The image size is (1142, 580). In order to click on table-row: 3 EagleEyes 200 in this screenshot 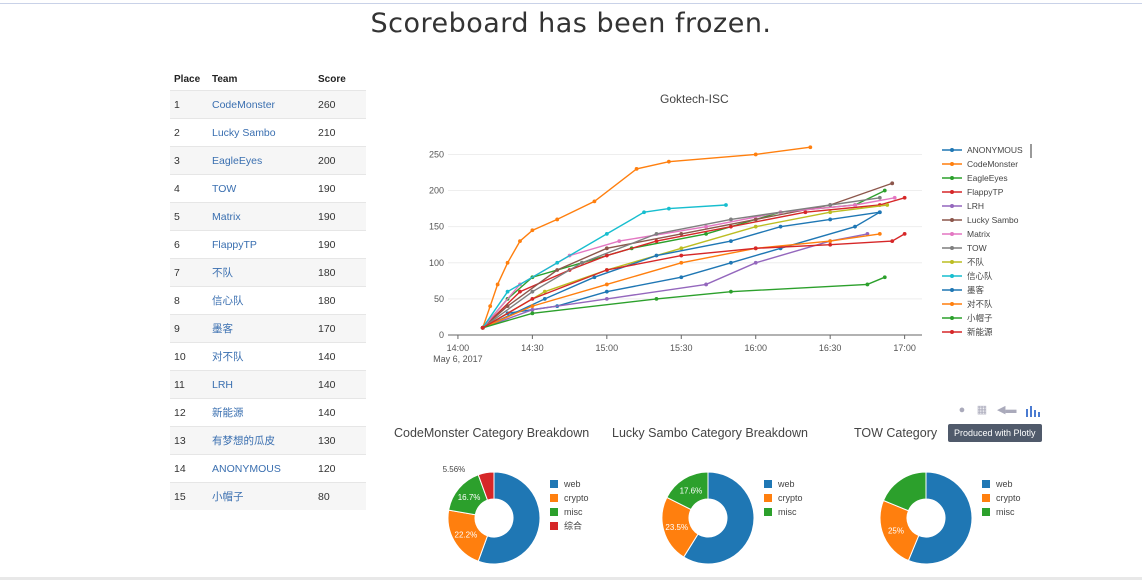, I will do `click(268, 160)`.